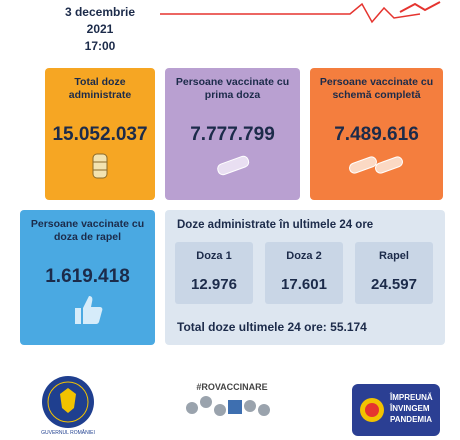  I want to click on dose-box: Doza 1 12.976, so click(214, 273).